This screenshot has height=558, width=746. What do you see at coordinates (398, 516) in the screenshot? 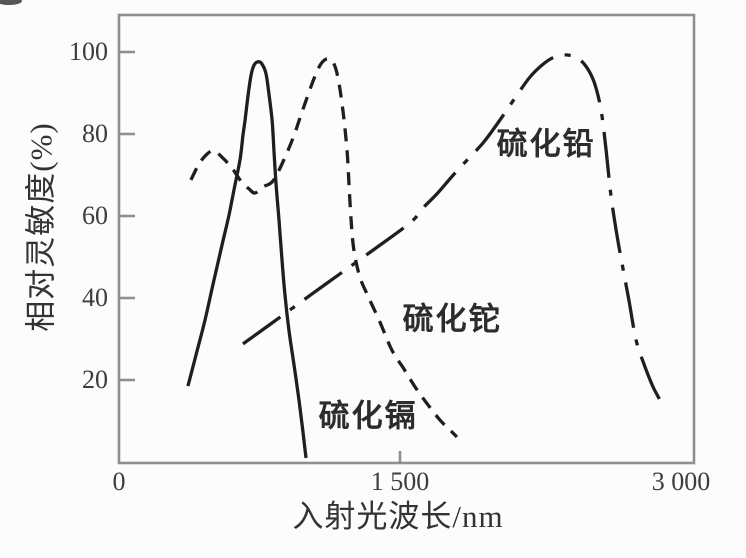
I see `x-axis-title: 入射光波长/nm` at bounding box center [398, 516].